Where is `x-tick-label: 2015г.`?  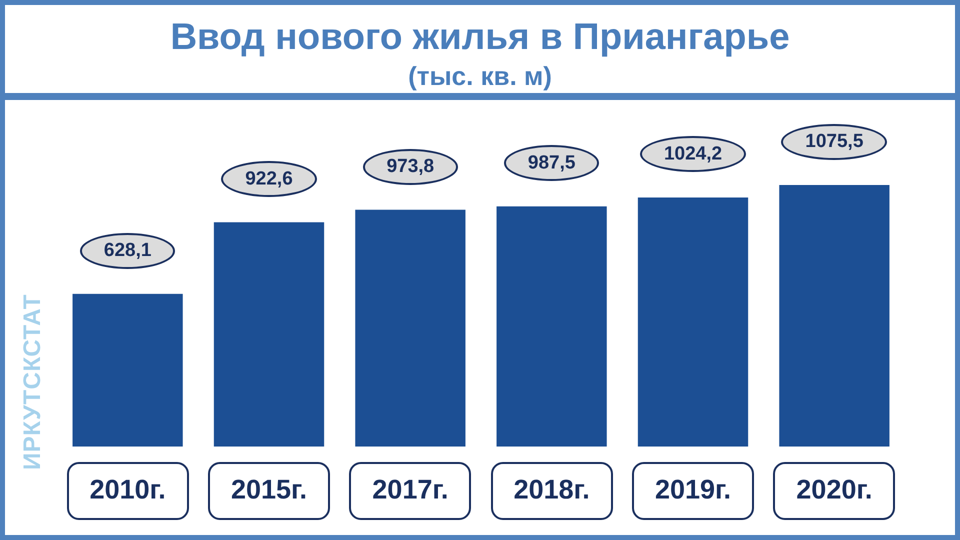
x-tick-label: 2015г. is located at coordinates (269, 489).